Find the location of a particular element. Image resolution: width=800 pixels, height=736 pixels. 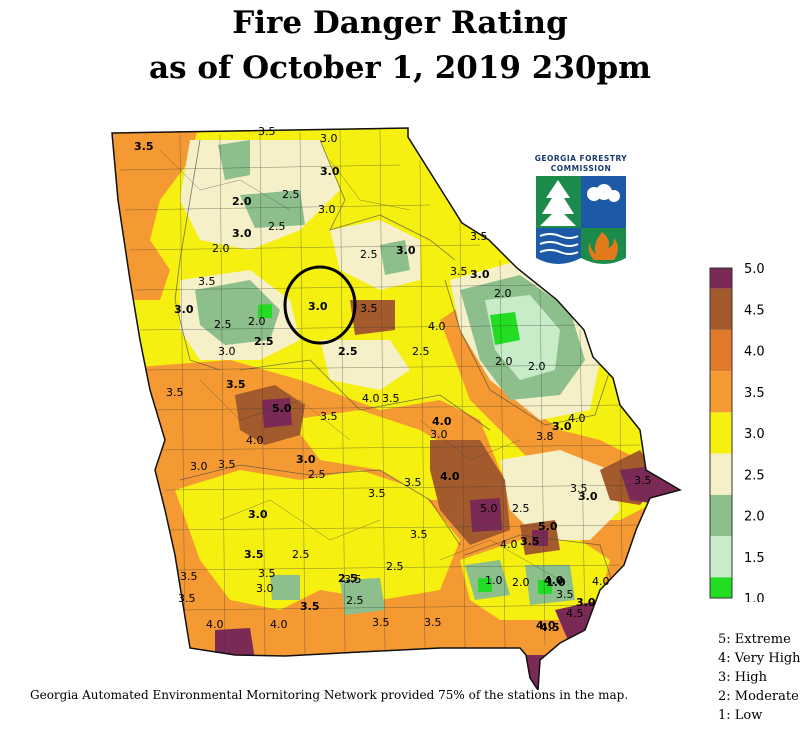

legend-tick-label: 3.0 is located at coordinates (754, 434).